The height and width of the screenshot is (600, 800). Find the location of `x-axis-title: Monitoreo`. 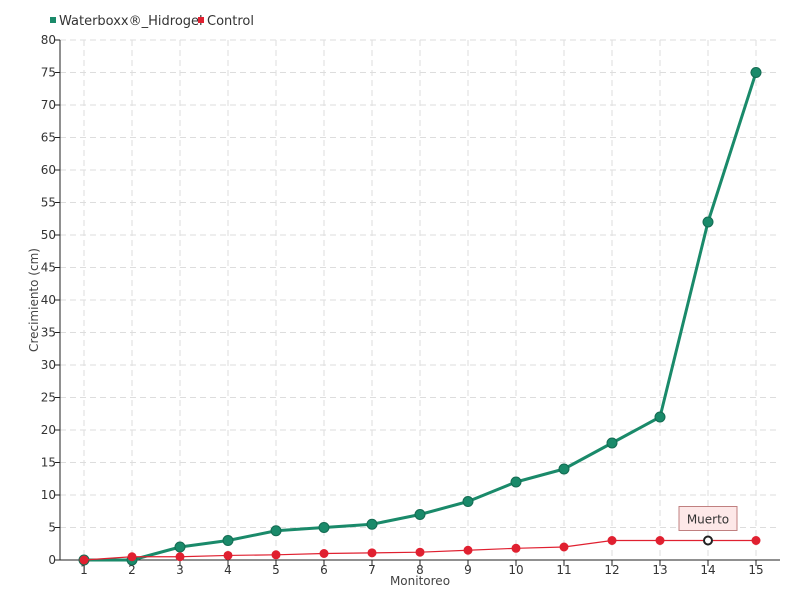

x-axis-title: Monitoreo is located at coordinates (420, 581).